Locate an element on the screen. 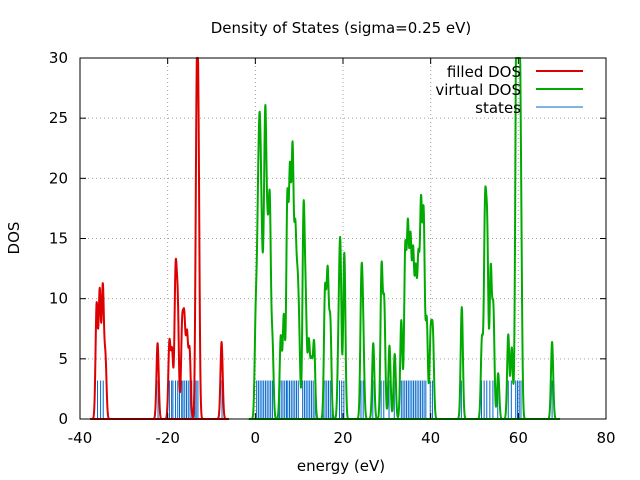 The image size is (640, 480). x-tick-label: 20 is located at coordinates (342, 438).